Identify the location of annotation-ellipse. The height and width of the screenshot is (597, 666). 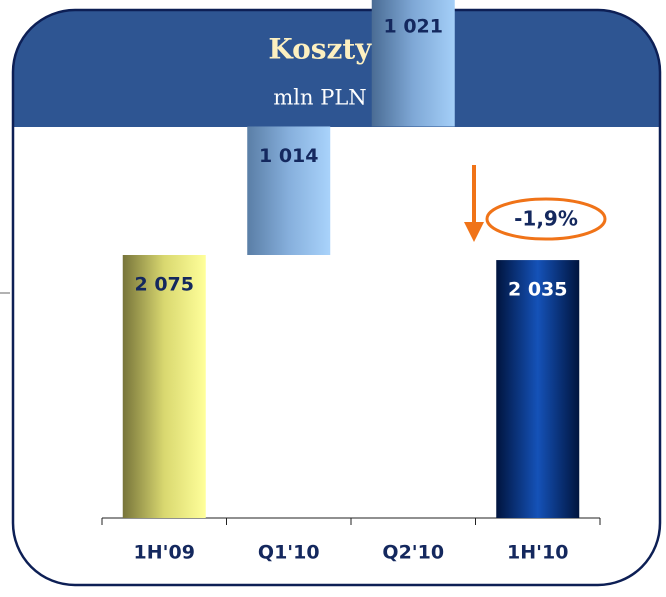
(546, 219).